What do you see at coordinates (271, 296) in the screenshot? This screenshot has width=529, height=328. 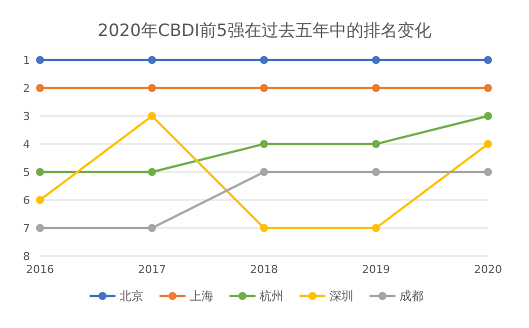 I see `legend-label: 杭州` at bounding box center [271, 296].